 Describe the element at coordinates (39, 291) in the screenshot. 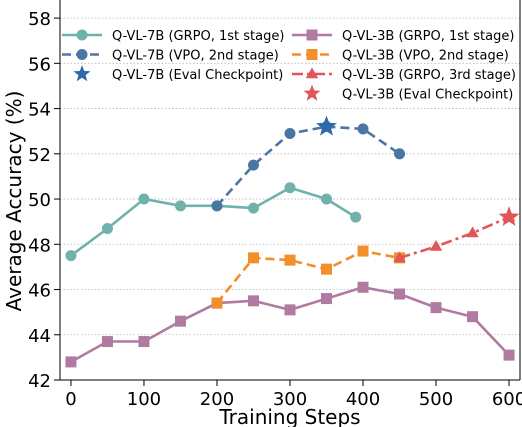

I see `y-tick-label: 46` at that location.